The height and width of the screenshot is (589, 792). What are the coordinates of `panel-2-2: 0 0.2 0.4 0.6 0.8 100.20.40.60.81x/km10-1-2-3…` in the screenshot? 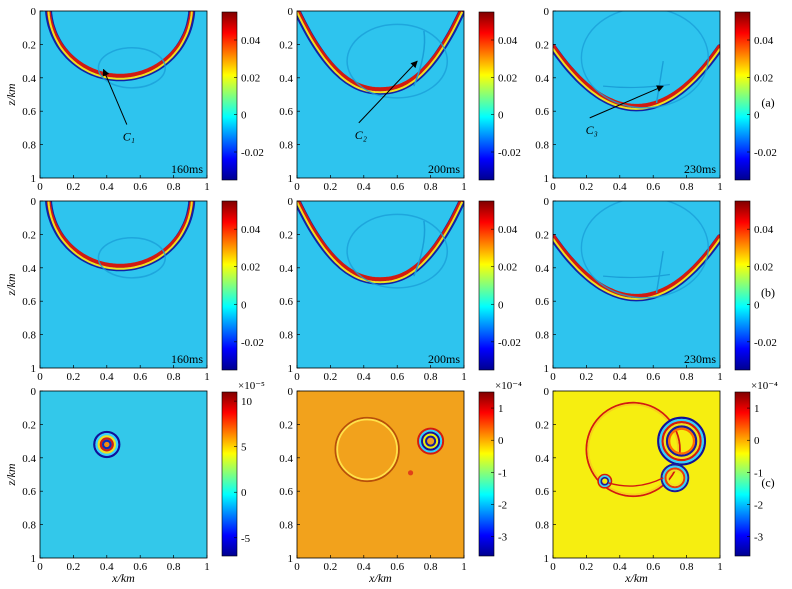 It's located at (656, 482).